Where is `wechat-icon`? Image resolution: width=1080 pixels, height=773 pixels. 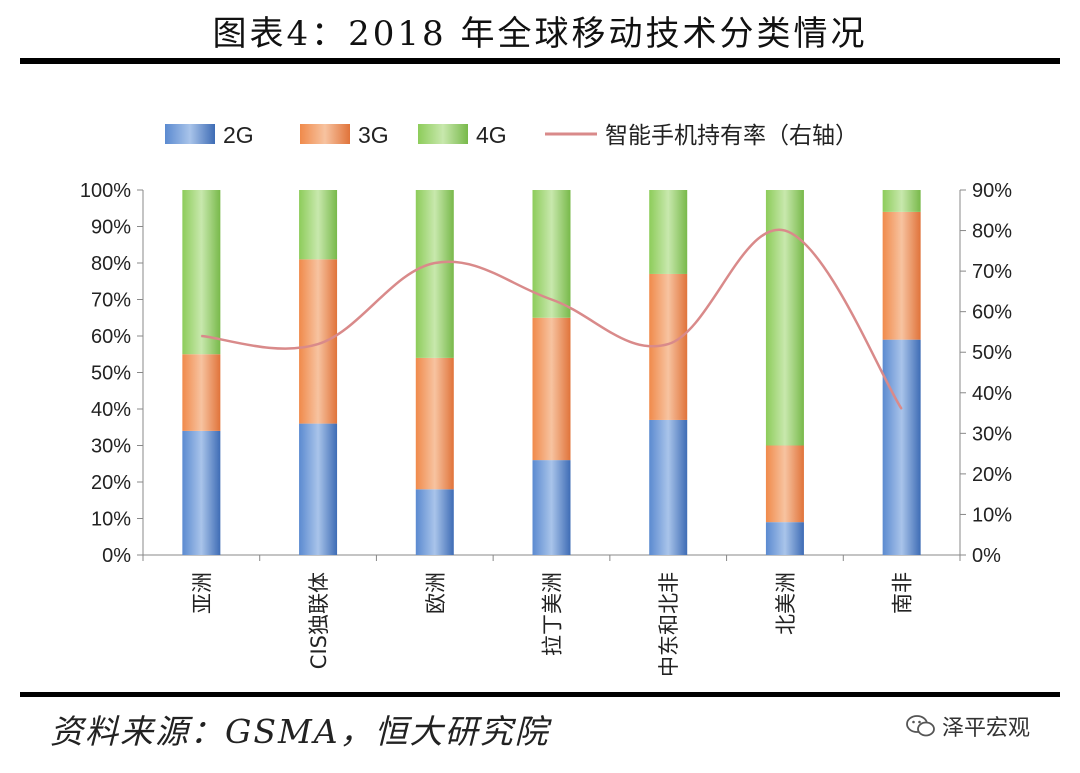
wechat-icon is located at coordinates (920, 726).